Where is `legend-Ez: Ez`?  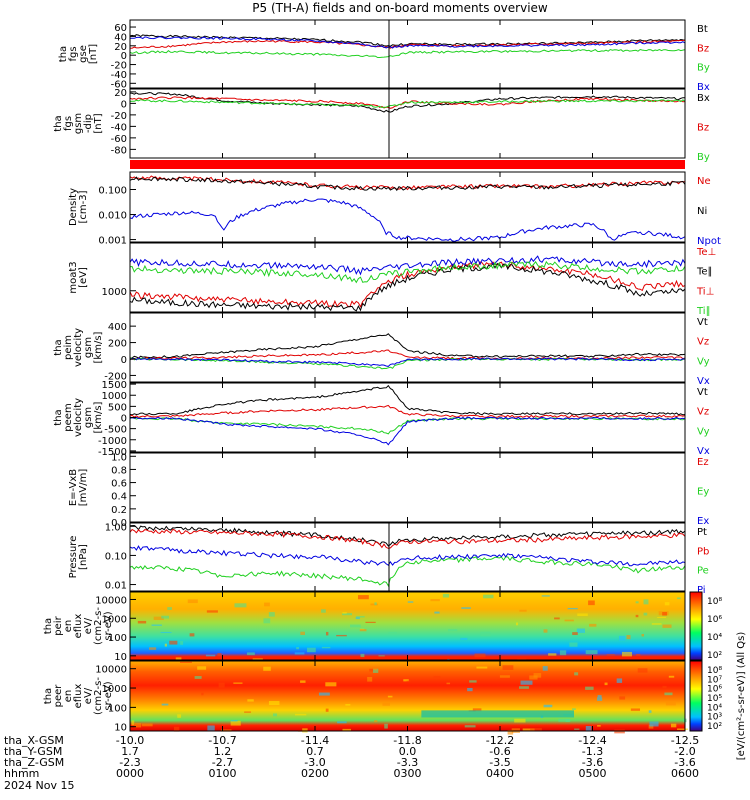
legend-Ez: Ez is located at coordinates (703, 462).